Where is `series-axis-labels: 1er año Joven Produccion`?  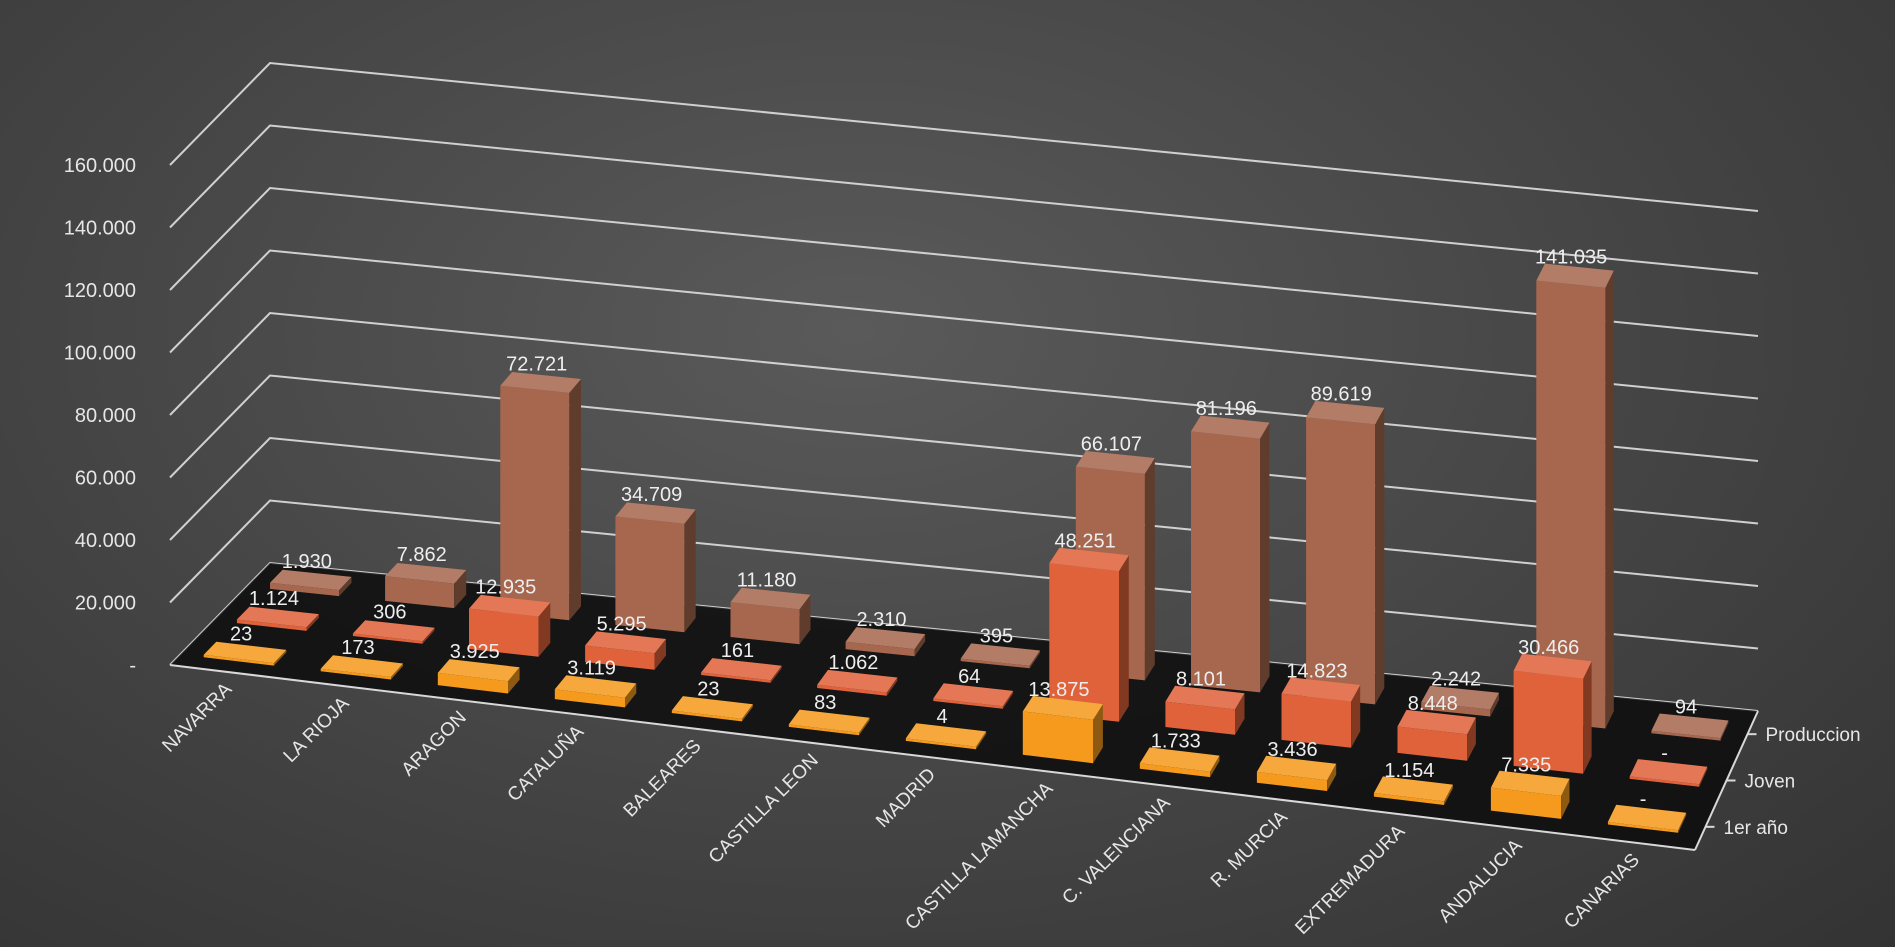
series-axis-labels: 1er año Joven Produccion is located at coordinates (1783, 782).